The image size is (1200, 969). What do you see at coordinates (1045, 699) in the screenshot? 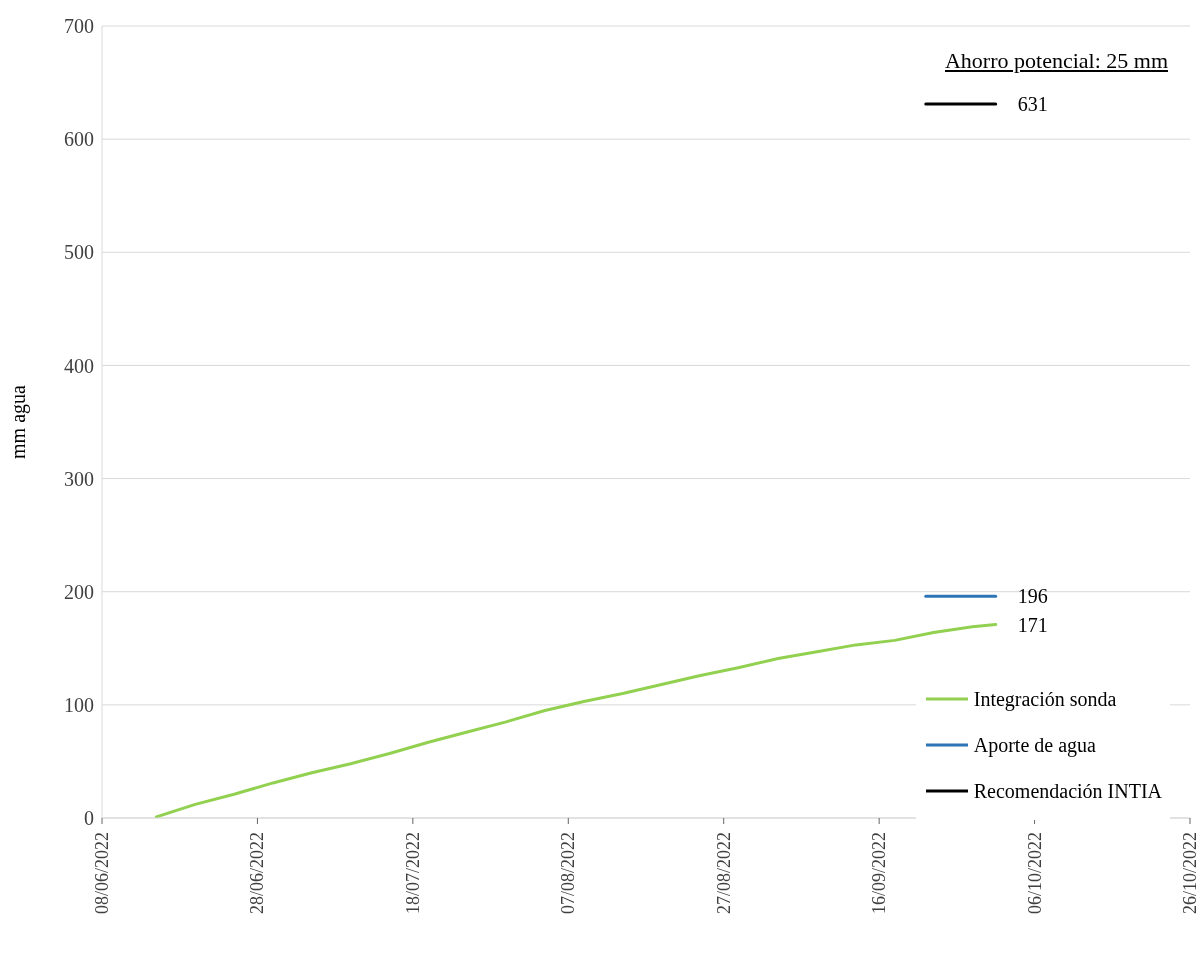
I see `legend-label: Integración sonda` at bounding box center [1045, 699].